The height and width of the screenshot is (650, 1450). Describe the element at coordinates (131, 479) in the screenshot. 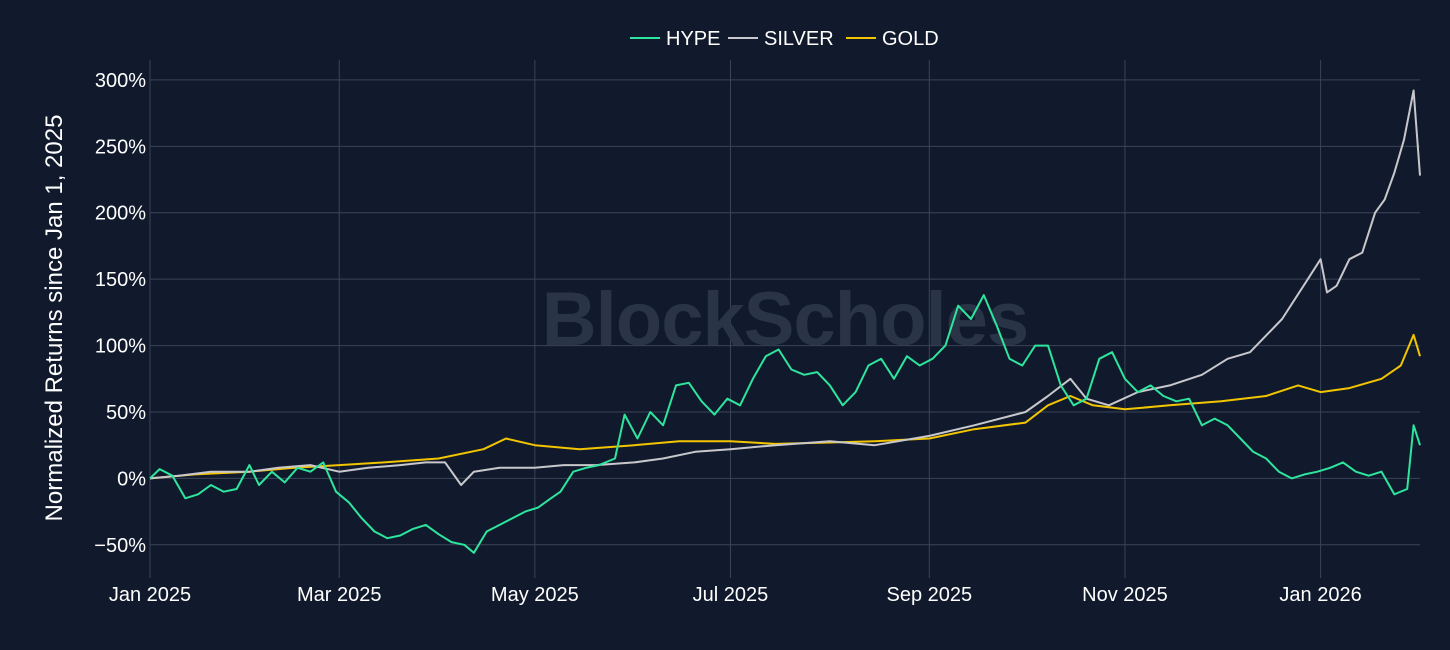

I see `y-tick-label: 0%` at that location.